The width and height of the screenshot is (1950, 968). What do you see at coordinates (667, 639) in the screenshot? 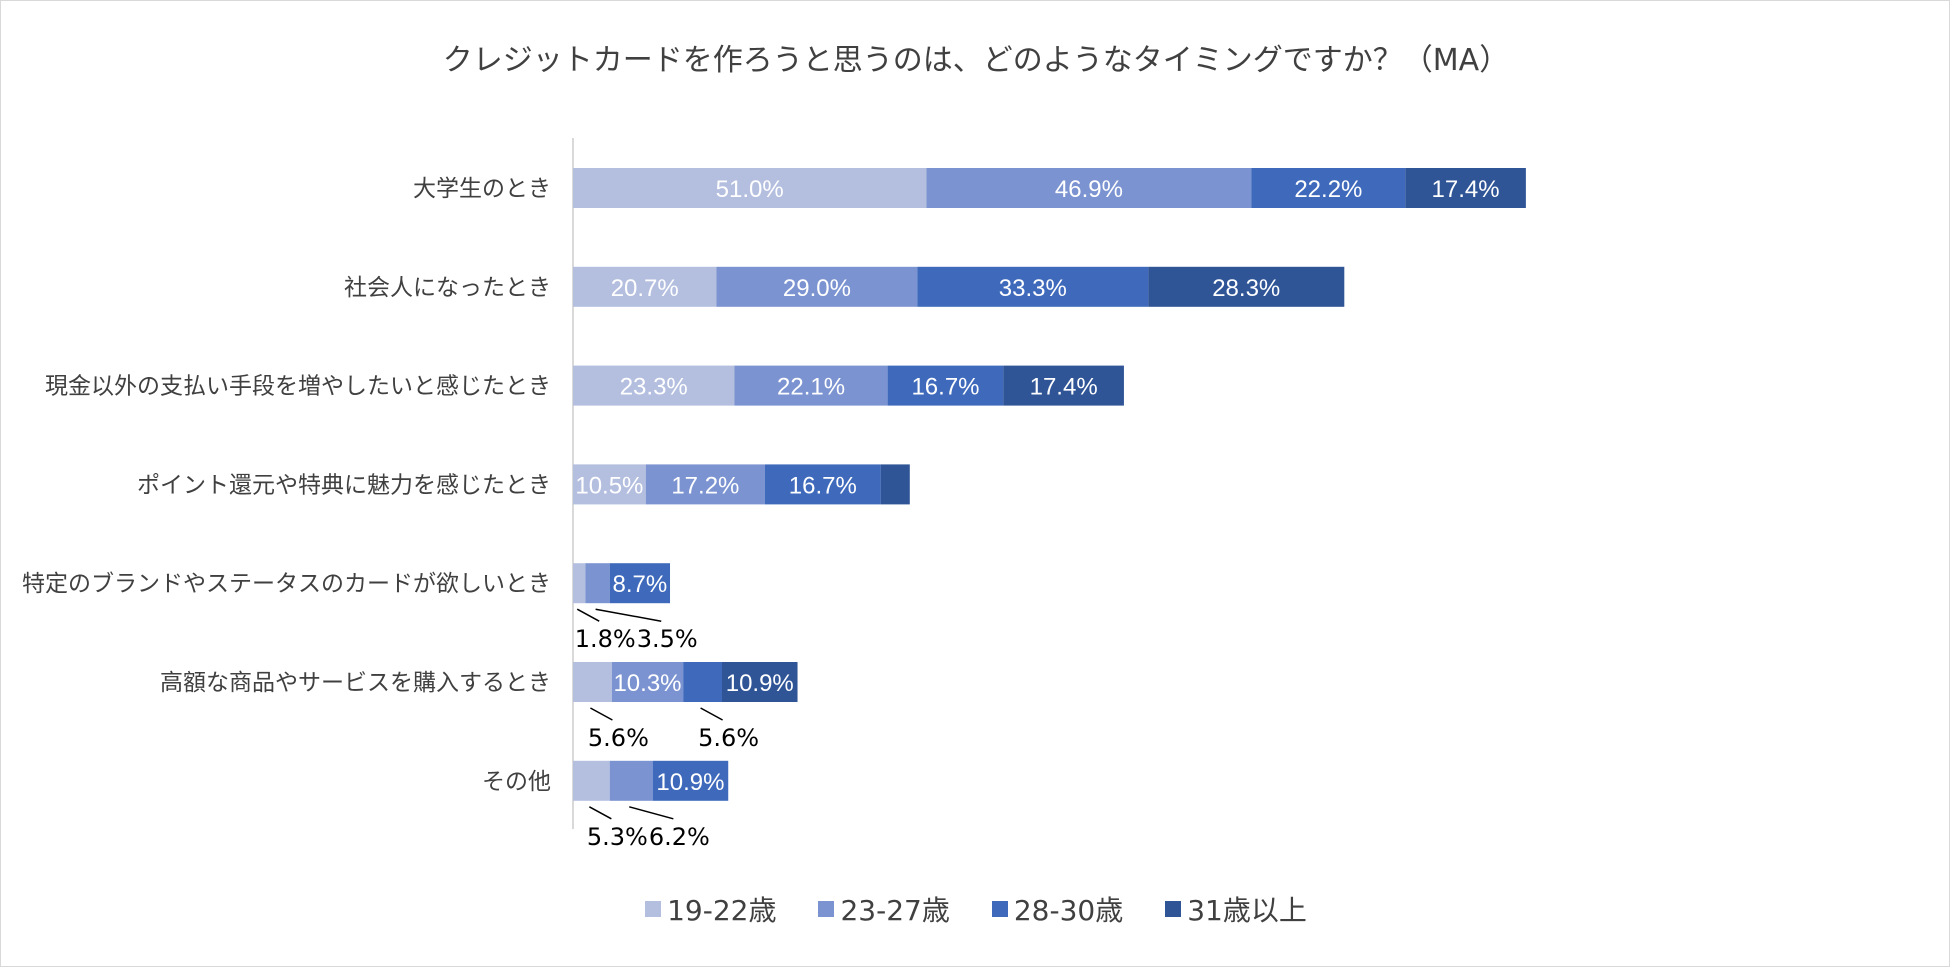
I see `data-label: 3.5%` at bounding box center [667, 639].